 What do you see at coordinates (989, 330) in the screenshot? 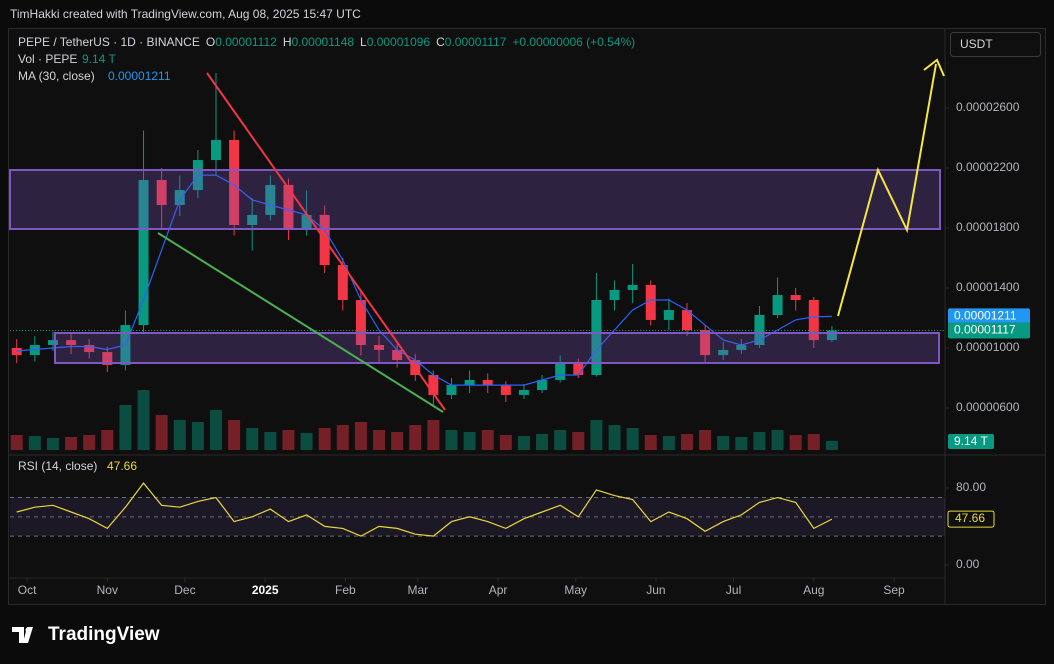
I see `last-price-badge` at bounding box center [989, 330].